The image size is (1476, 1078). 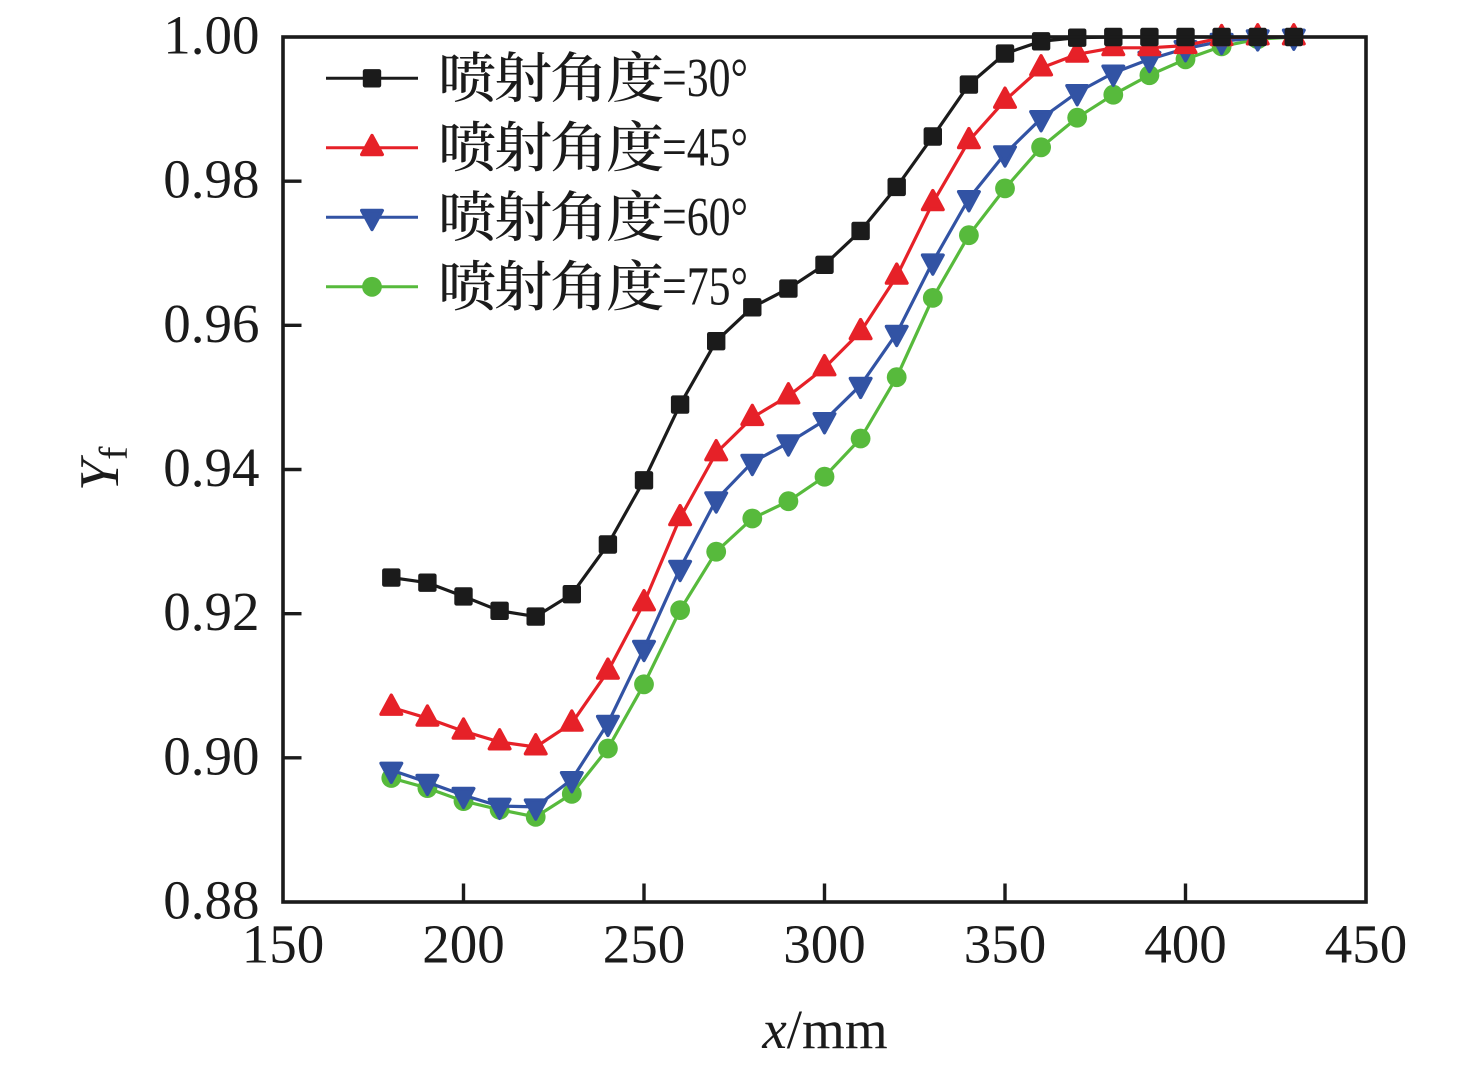 I want to click on svg-text: 0.96, so click(x=211, y=323).